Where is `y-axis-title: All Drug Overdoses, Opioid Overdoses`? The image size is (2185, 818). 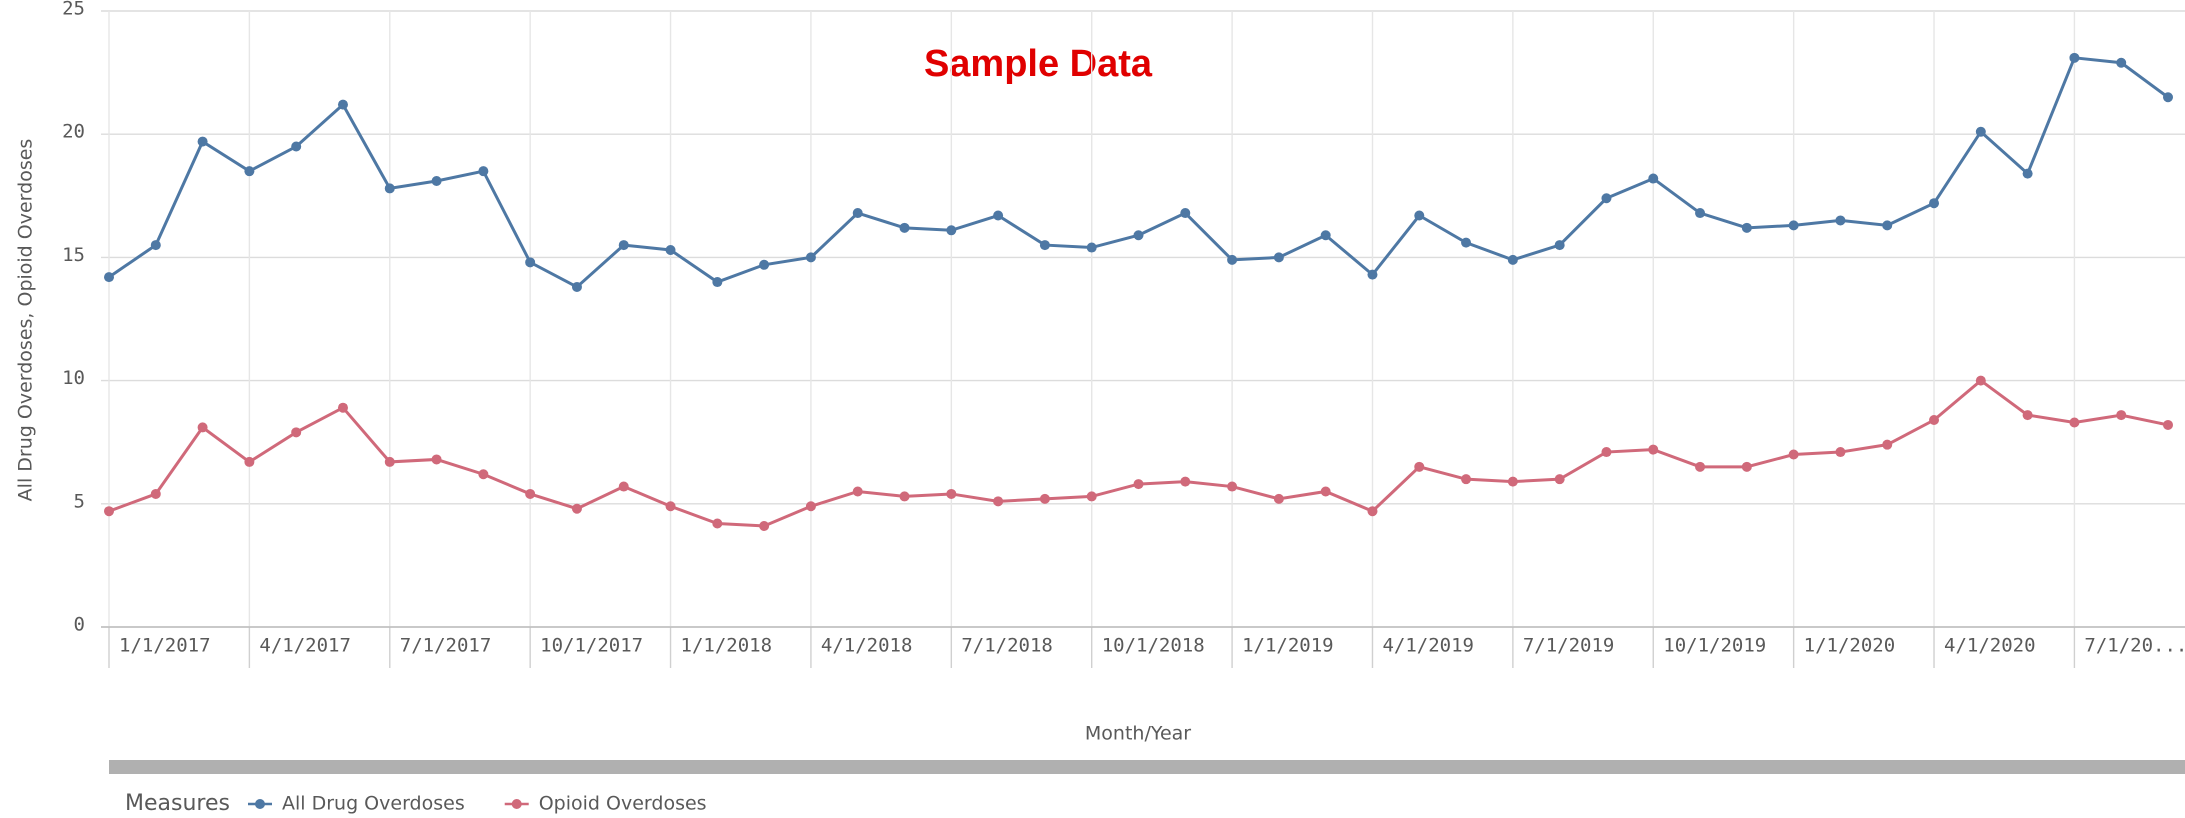 y-axis-title: All Drug Overdoses, Opioid Overdoses is located at coordinates (26, 320).